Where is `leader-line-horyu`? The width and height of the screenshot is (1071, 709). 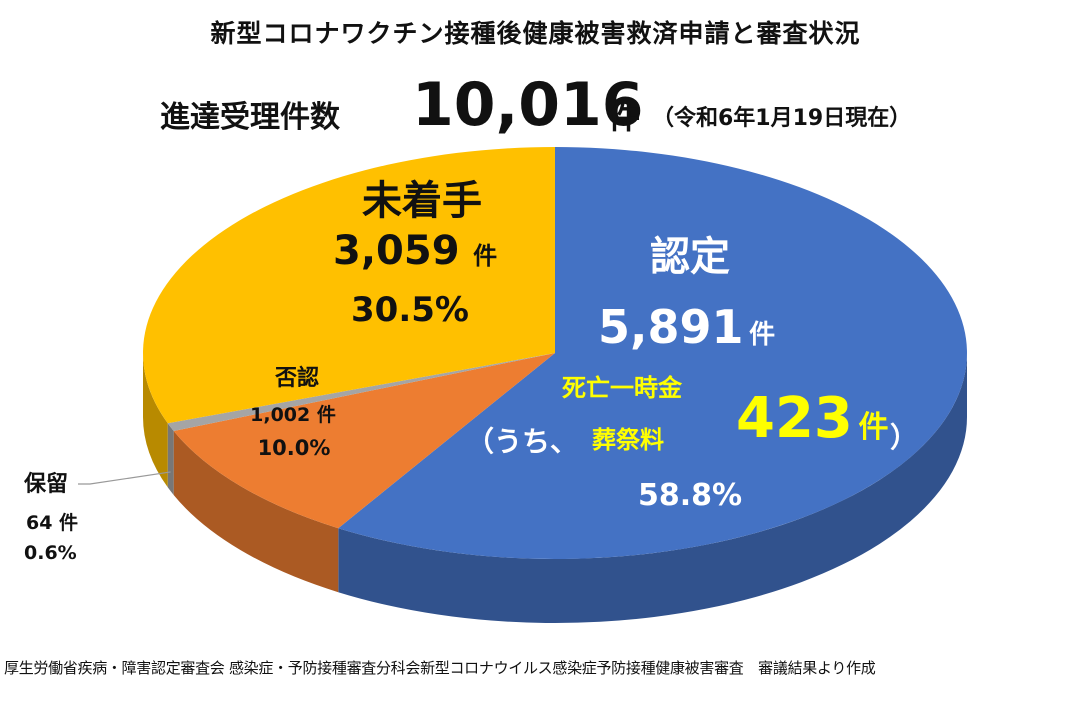
leader-line-horyu is located at coordinates (124, 478).